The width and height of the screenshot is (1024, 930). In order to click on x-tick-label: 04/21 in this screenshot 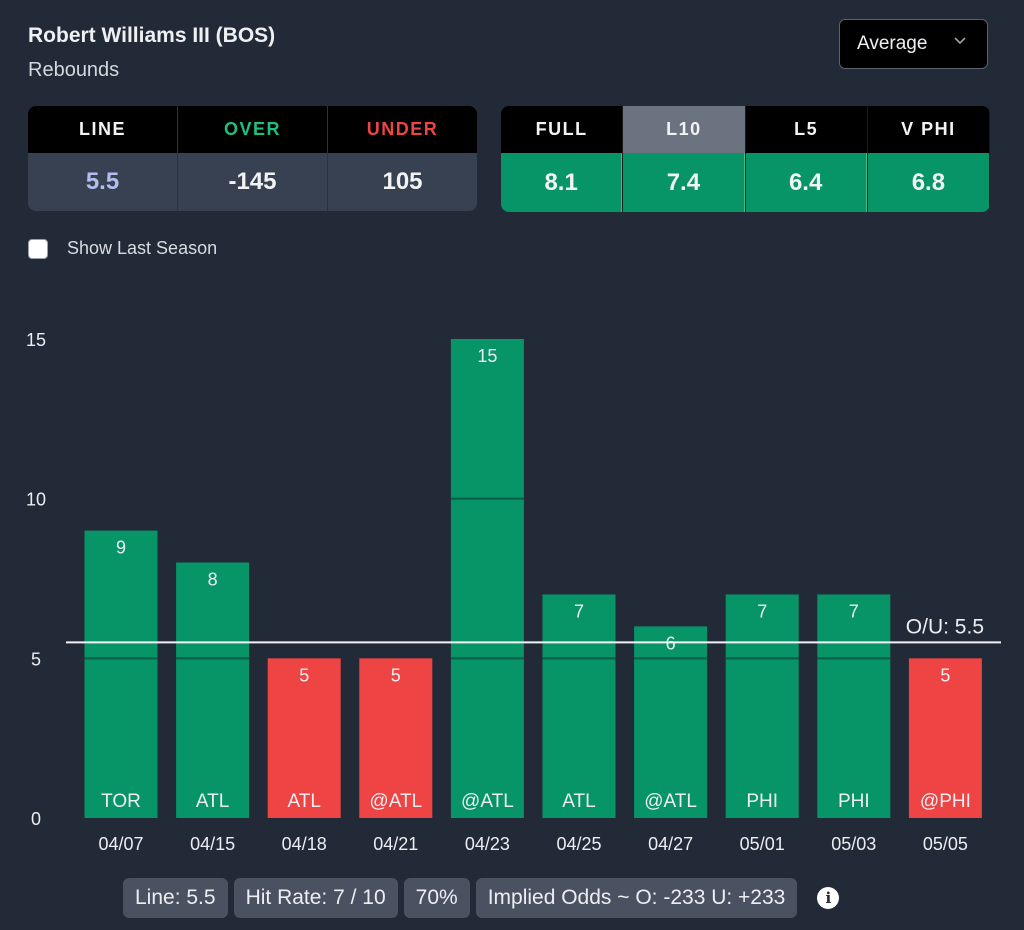, I will do `click(395, 844)`.